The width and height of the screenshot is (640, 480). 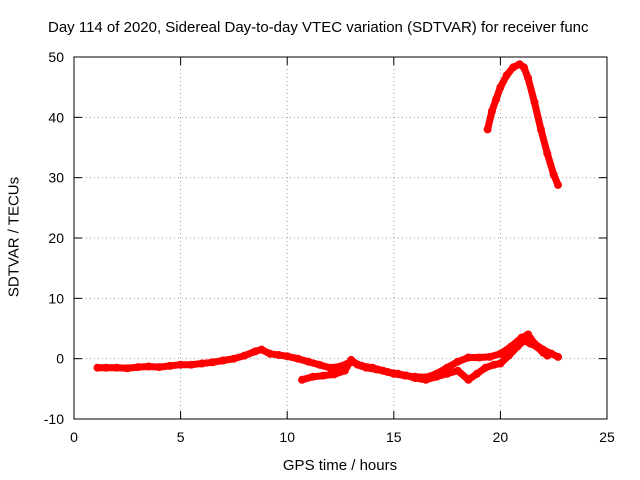 I want to click on x-axis-label: GPS time / hours, so click(x=340, y=465).